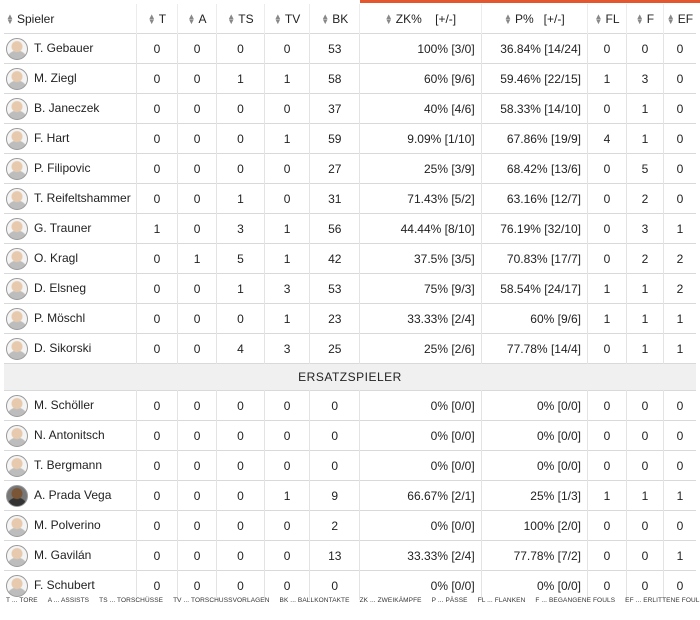 The width and height of the screenshot is (700, 620). Describe the element at coordinates (287, 19) in the screenshot. I see `col-header-tv: ▲ ▼ TV` at that location.